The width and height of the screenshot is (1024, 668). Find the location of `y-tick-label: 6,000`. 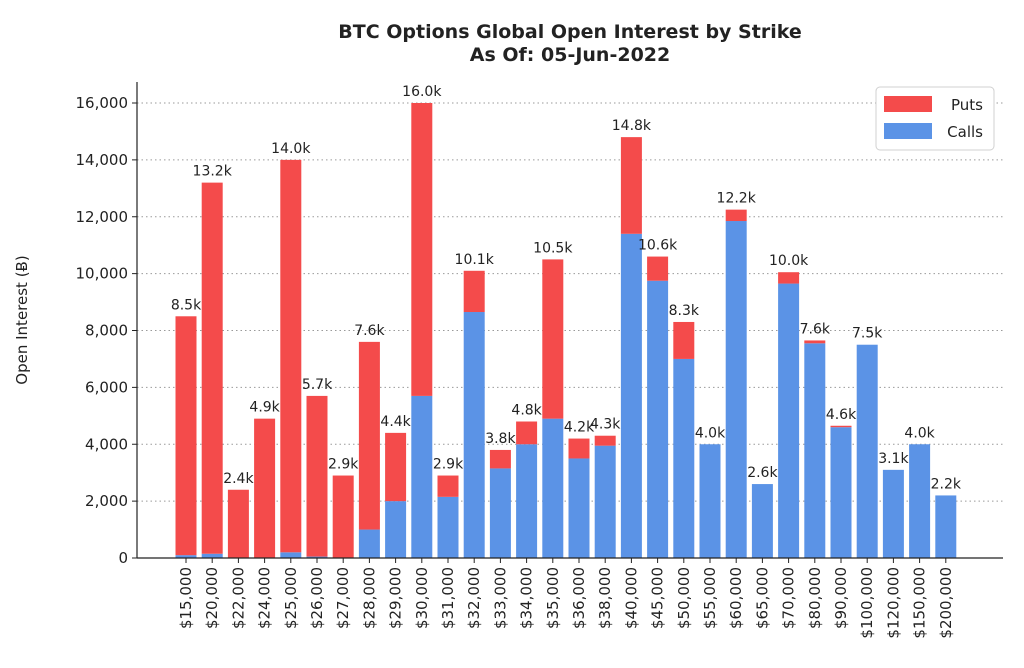

y-tick-label: 6,000 is located at coordinates (106, 387).